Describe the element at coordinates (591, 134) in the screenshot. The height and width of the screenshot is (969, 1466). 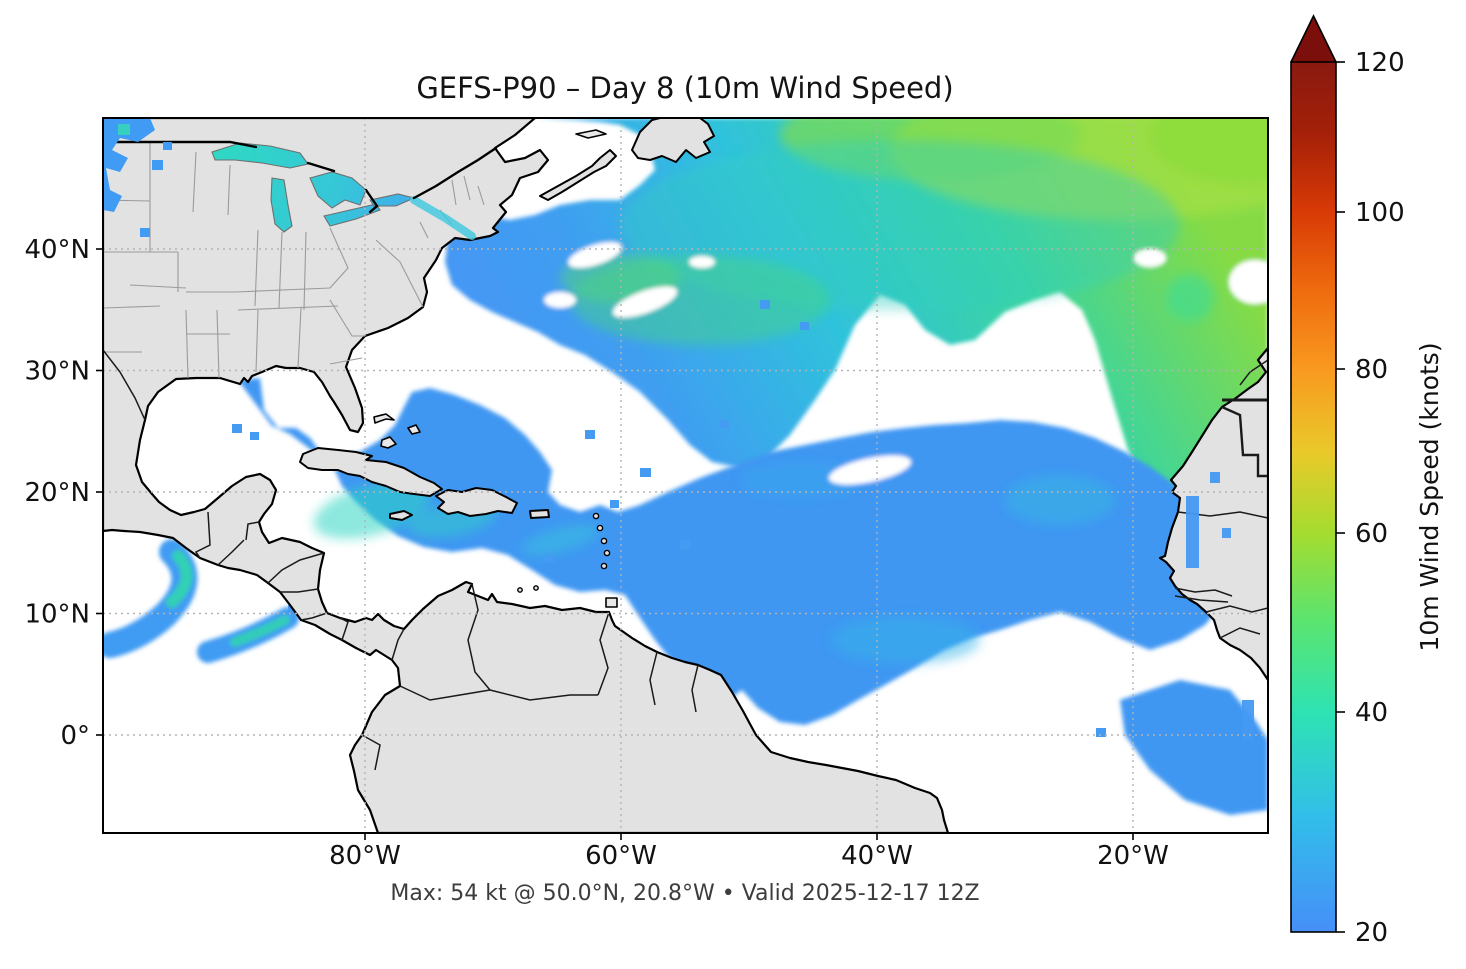
I see `island-anticosti` at that location.